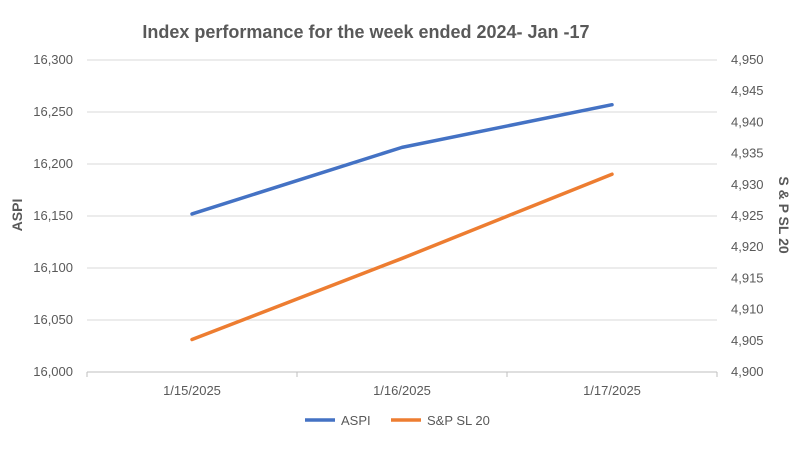  Describe the element at coordinates (747, 309) in the screenshot. I see `y-right-tick-label: 4,910` at that location.